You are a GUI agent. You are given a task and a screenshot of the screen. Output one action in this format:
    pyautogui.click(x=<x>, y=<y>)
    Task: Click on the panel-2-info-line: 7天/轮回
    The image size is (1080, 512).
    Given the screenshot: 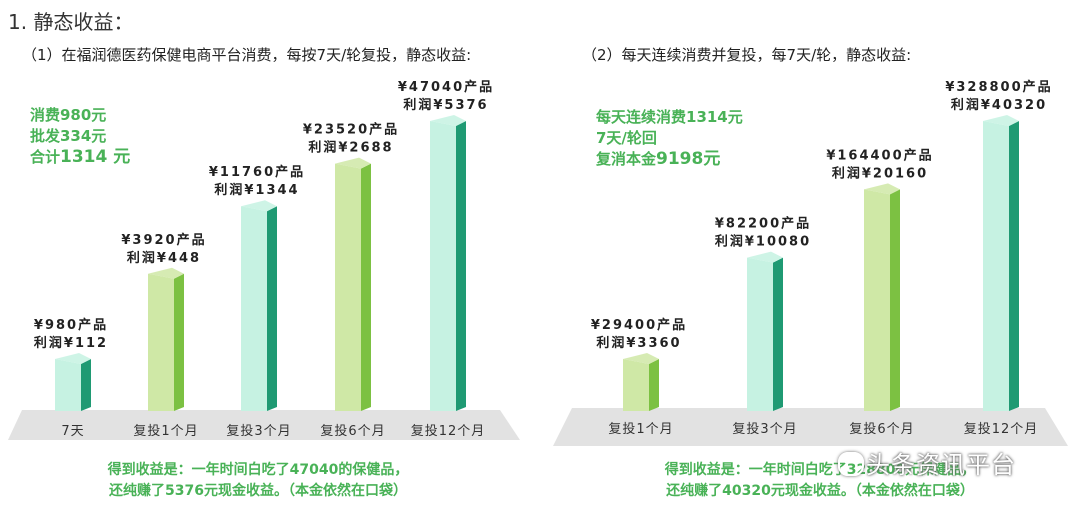 What is the action you would take?
    pyautogui.click(x=626, y=138)
    